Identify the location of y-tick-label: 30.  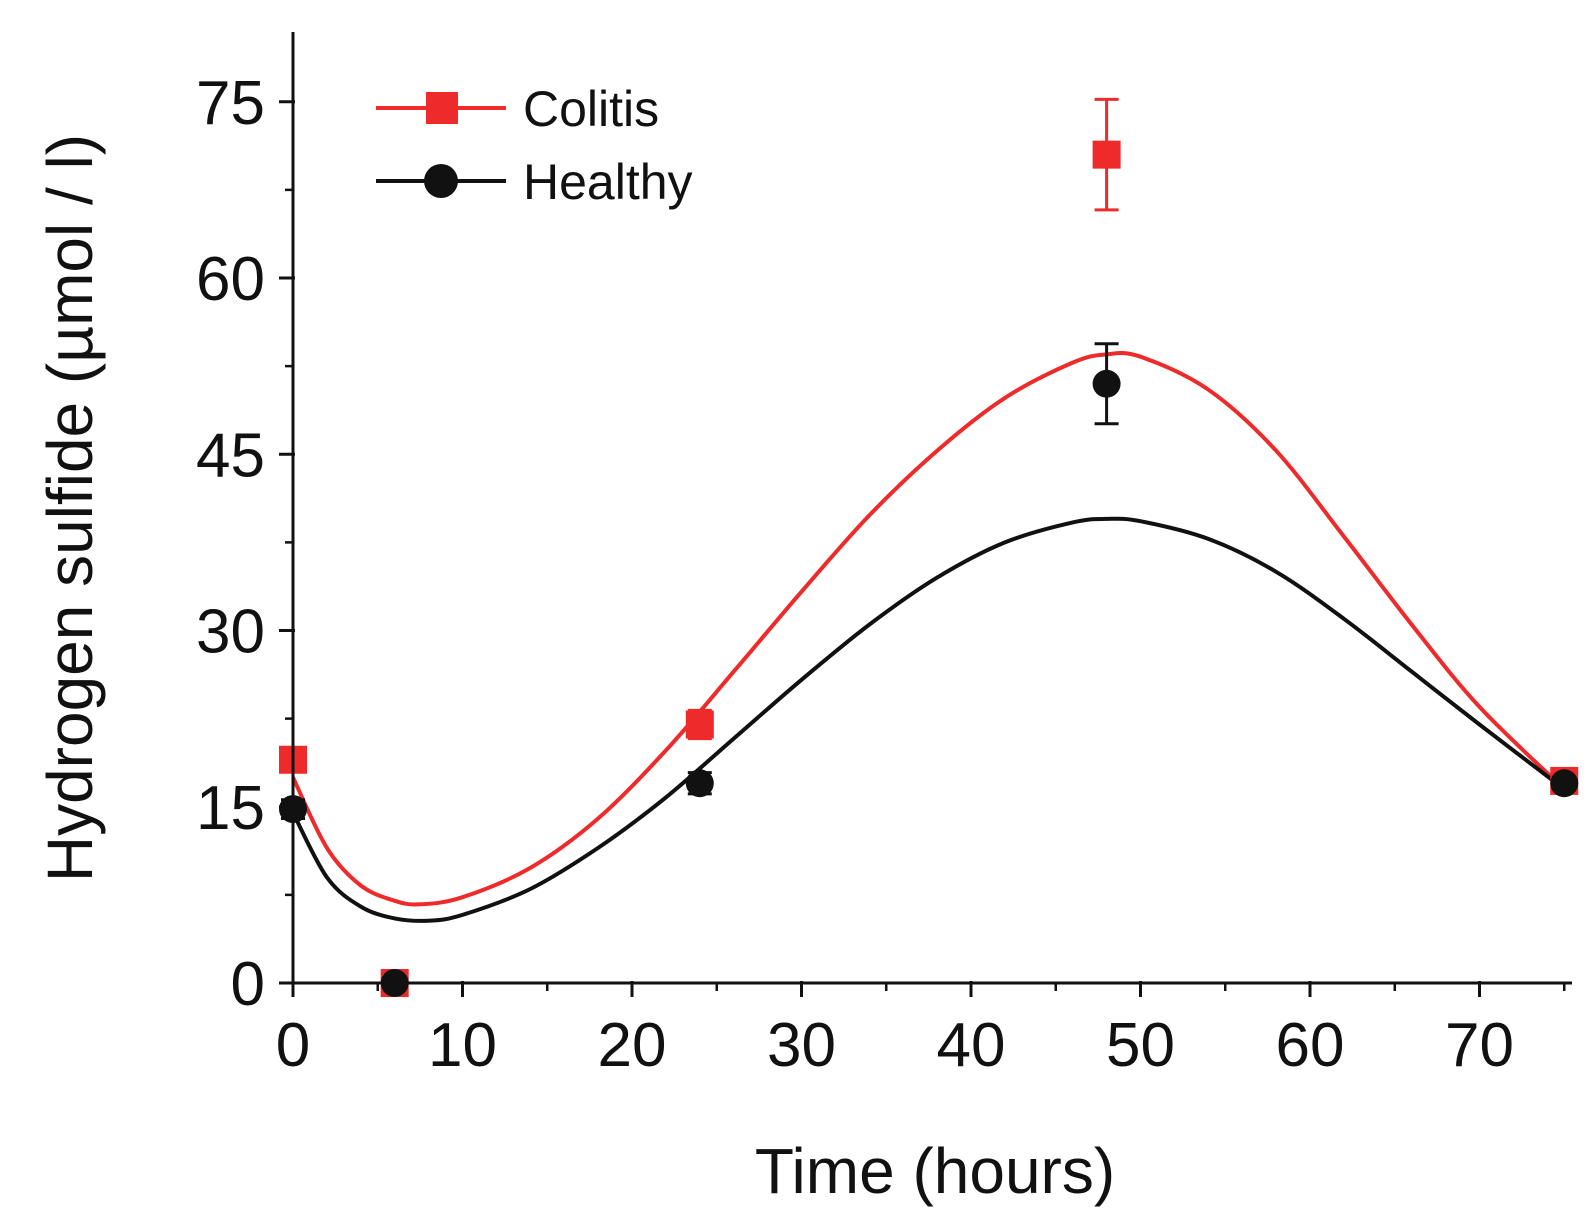
(230, 632).